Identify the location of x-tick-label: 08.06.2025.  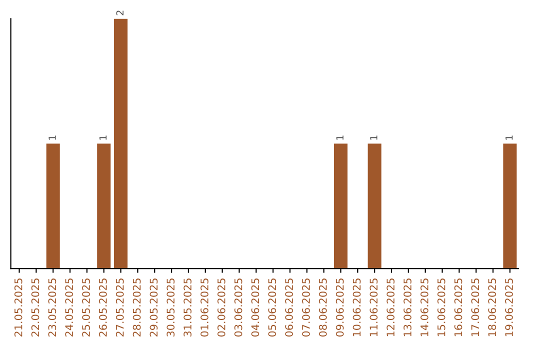
(322, 307).